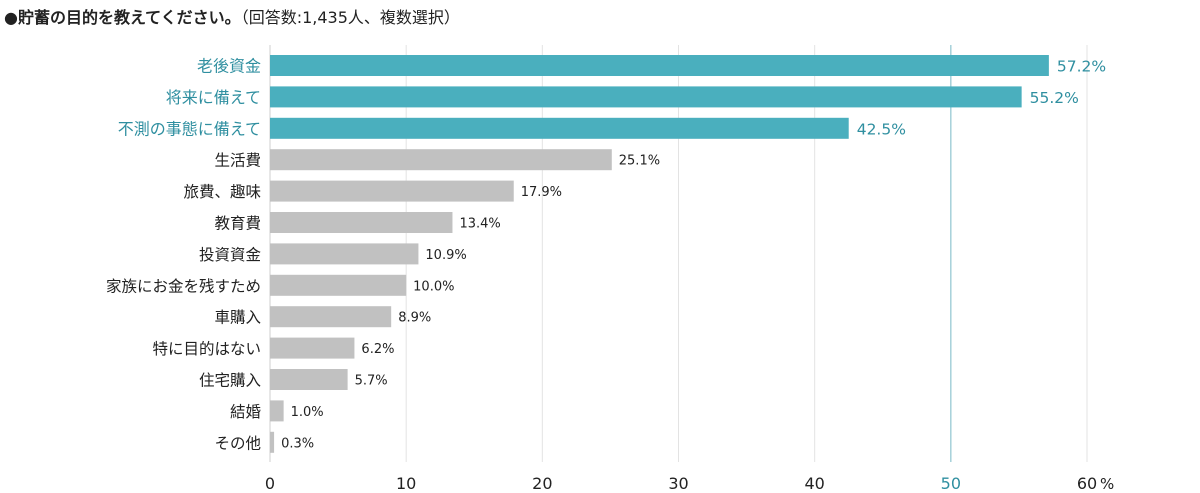 The width and height of the screenshot is (1200, 493). I want to click on value-label-8: 10.0%, so click(433, 286).